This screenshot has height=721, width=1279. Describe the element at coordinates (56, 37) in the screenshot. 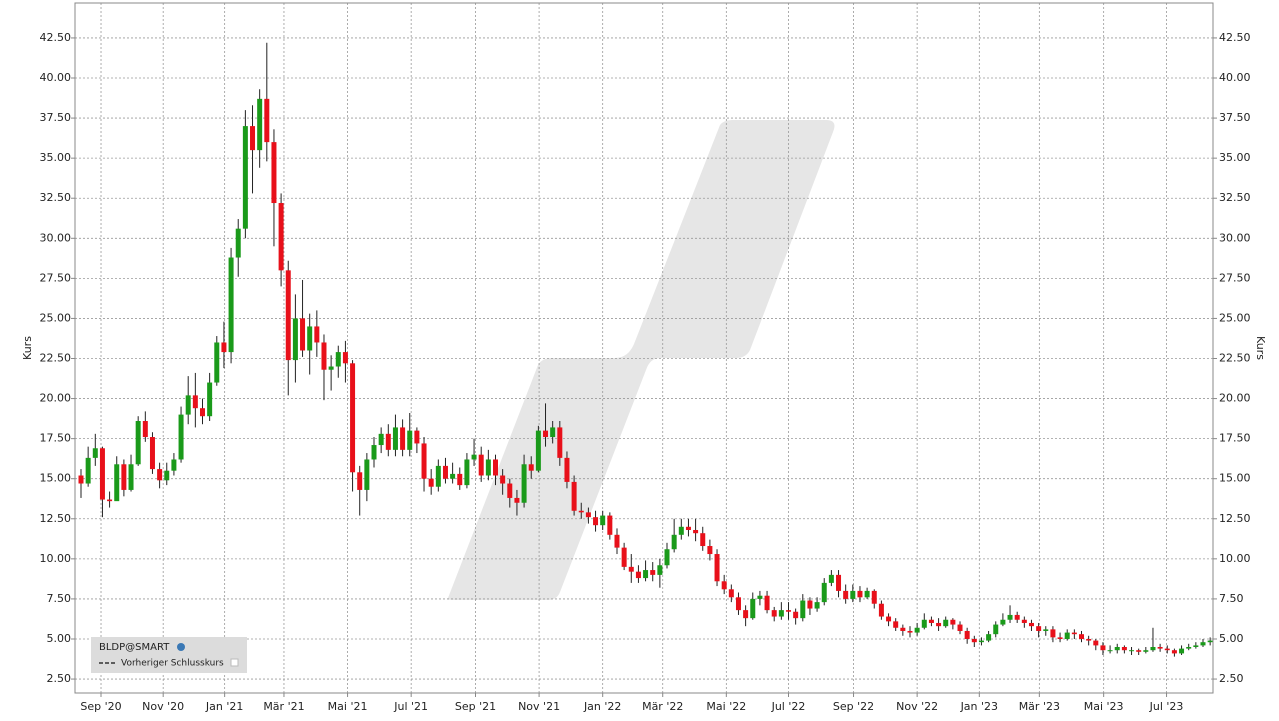

I see `y-tick-label: 42.50` at that location.